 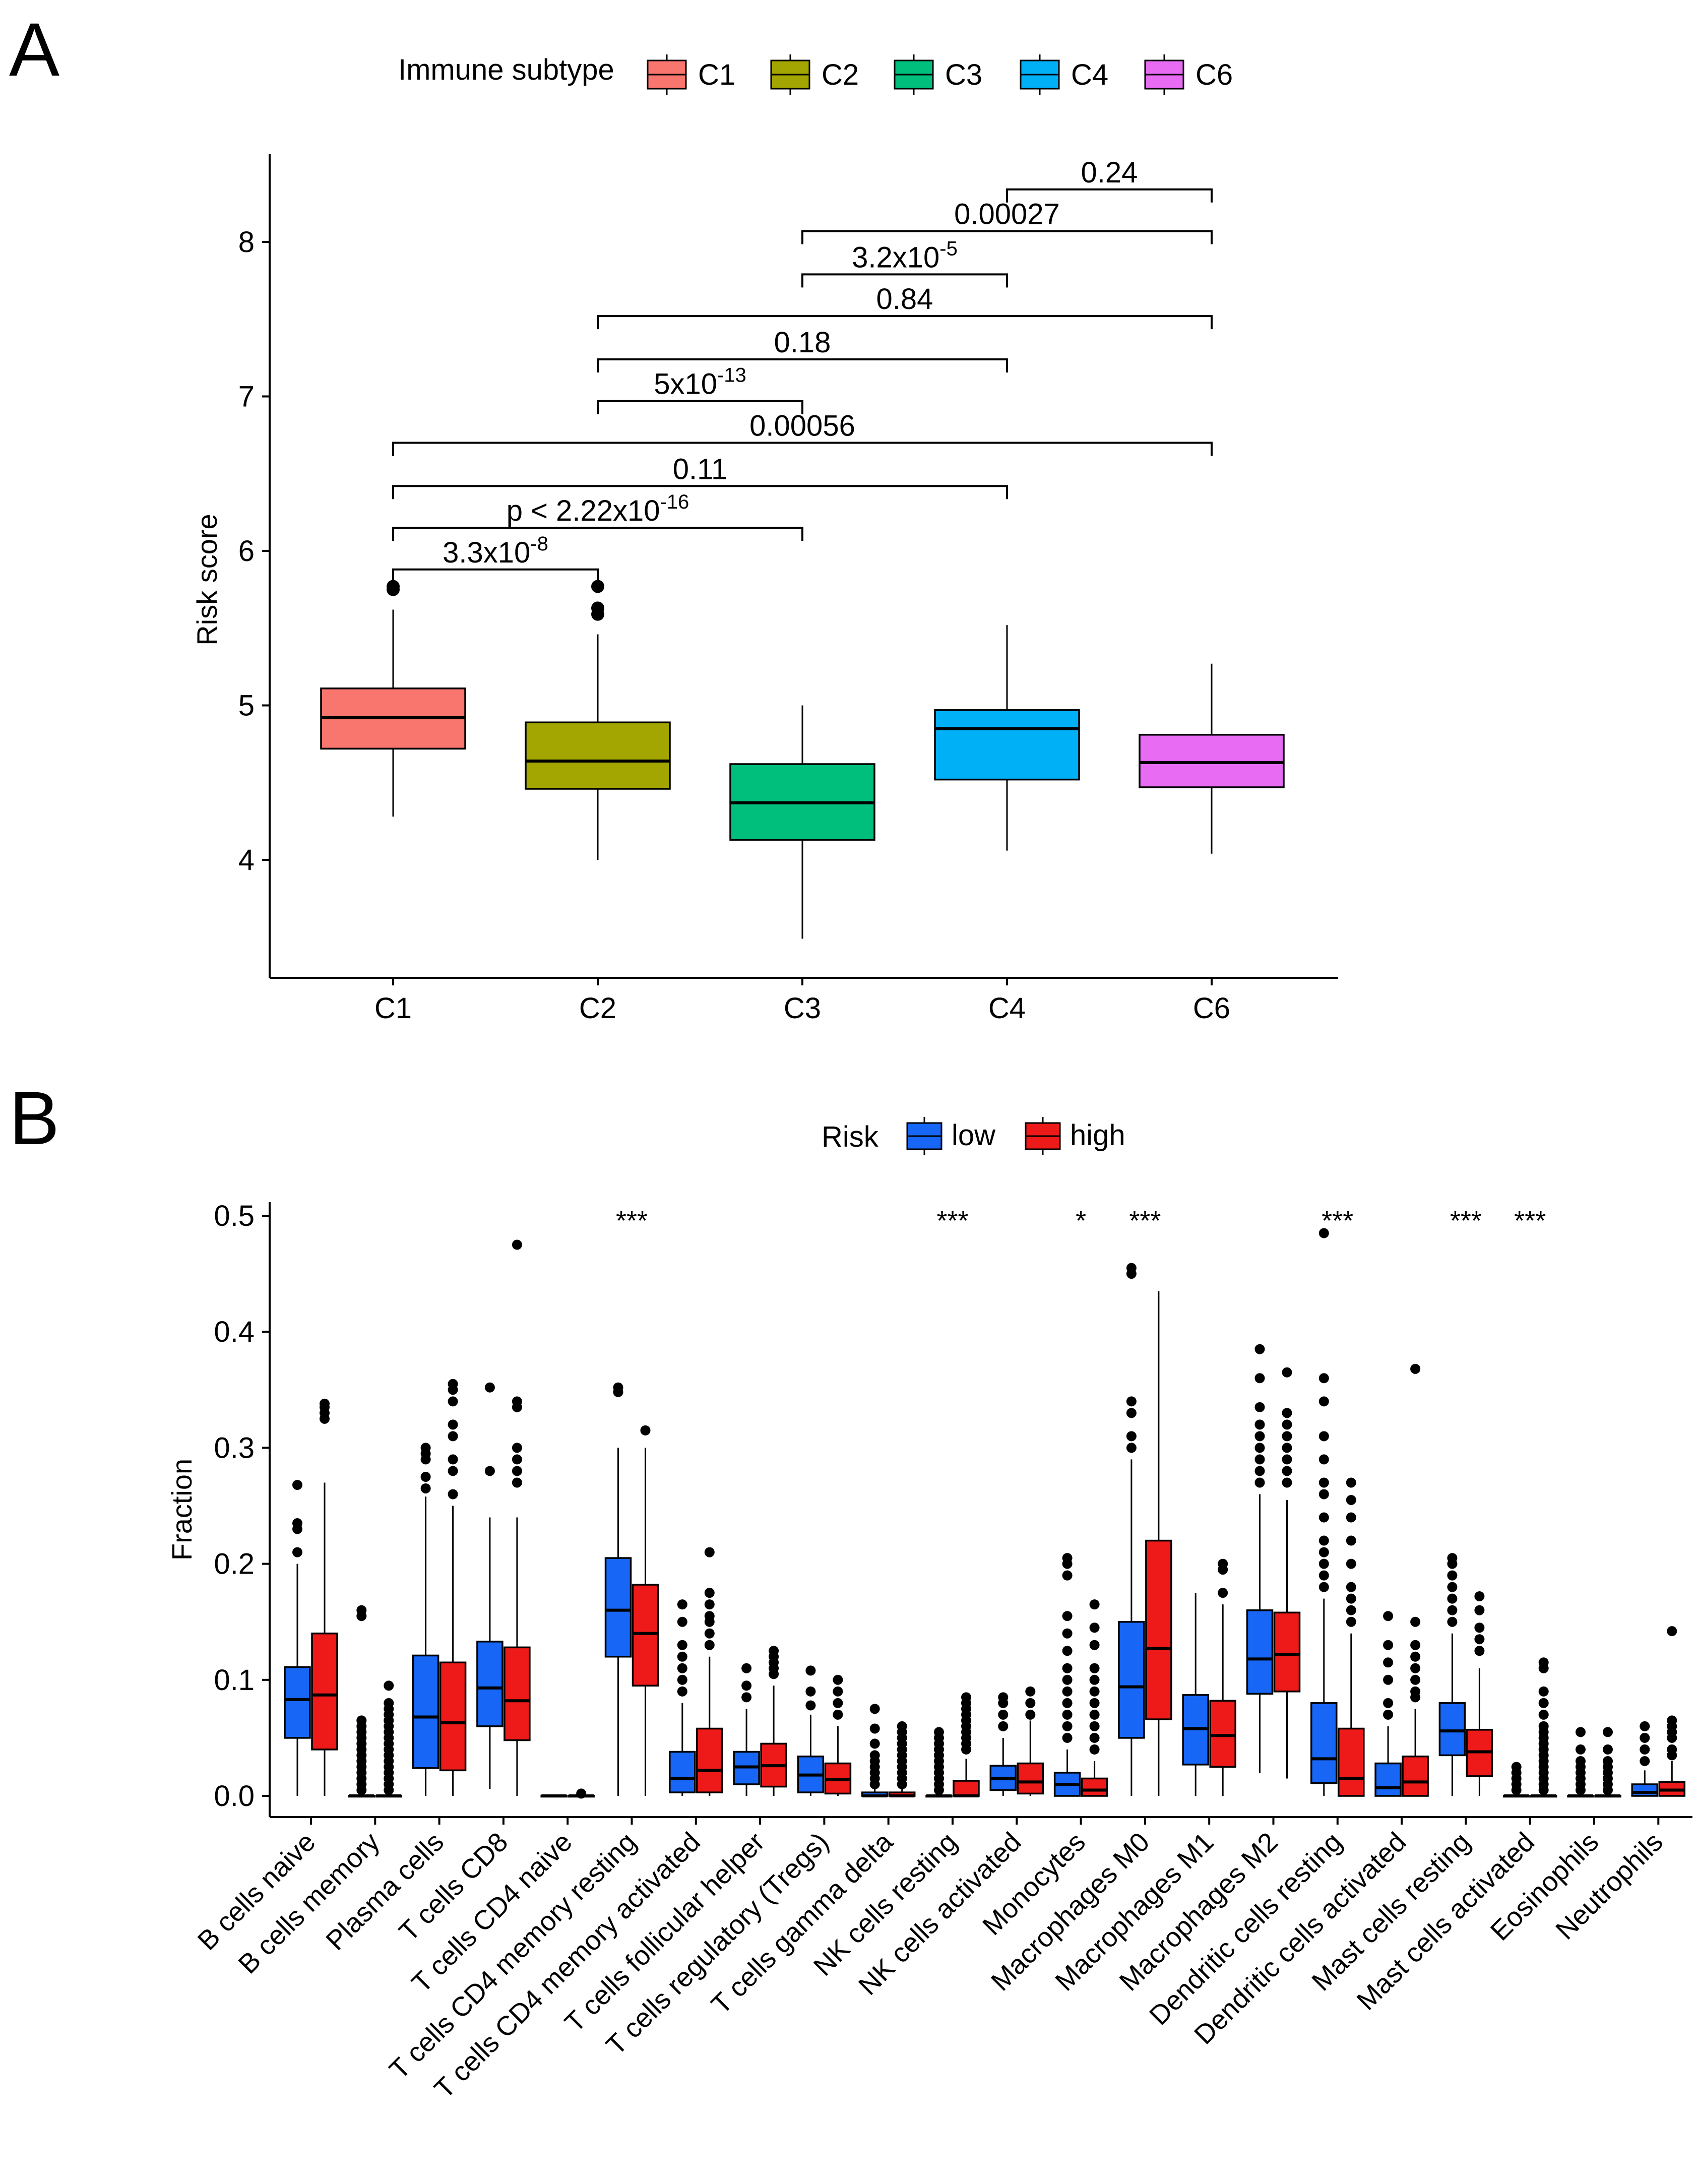 I want to click on comparison-c1-c3-p-value-base: p < 2.22x10, so click(x=584, y=511).